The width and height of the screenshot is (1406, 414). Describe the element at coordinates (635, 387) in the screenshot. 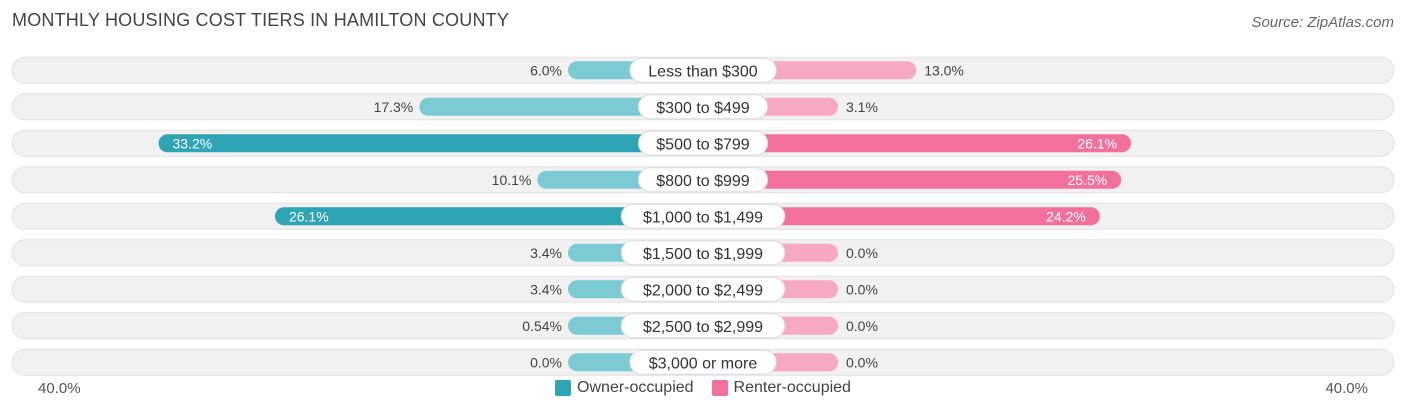

I see `legend-label-owner: Owner-occupied` at that location.